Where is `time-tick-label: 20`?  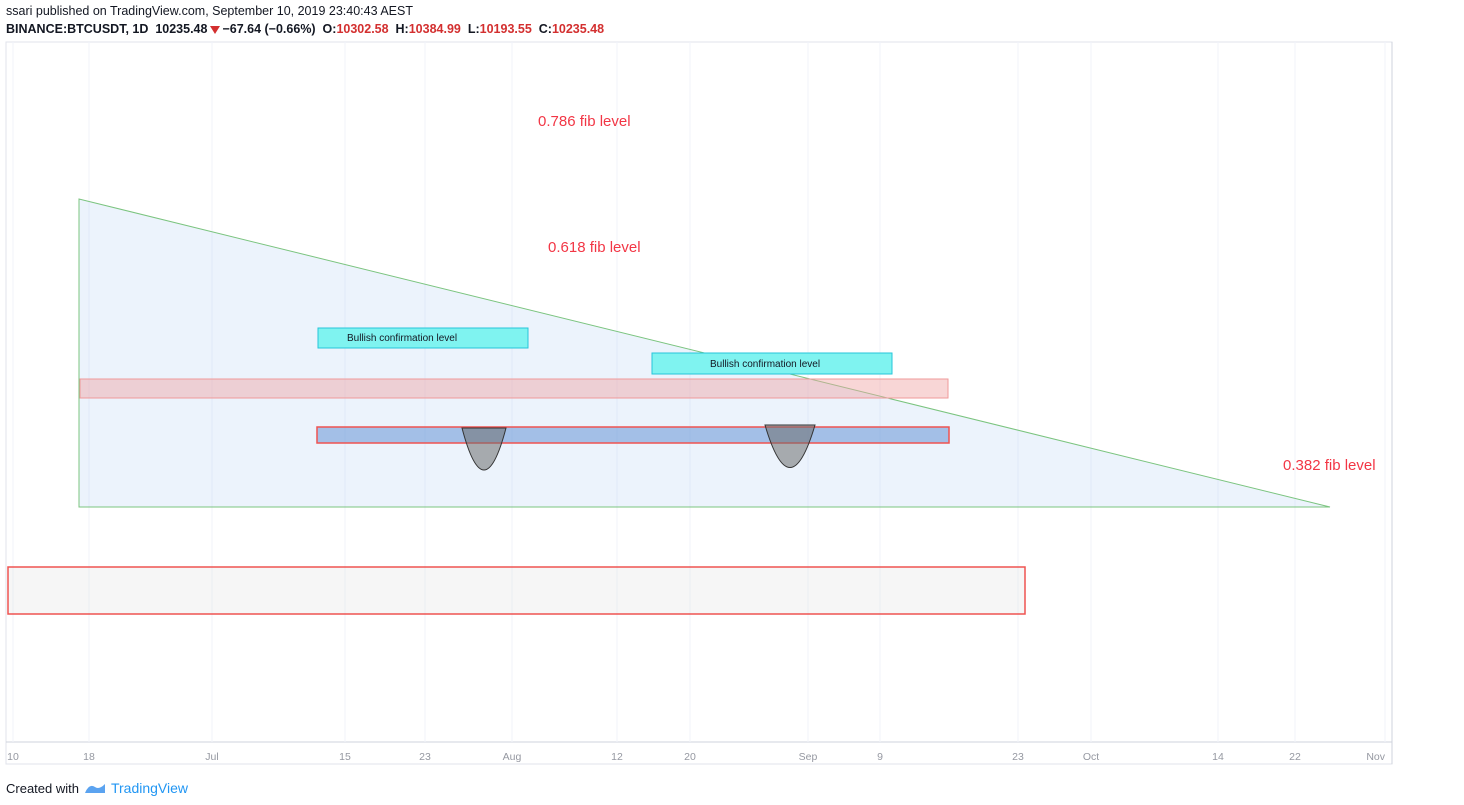
time-tick-label: 20 is located at coordinates (690, 757).